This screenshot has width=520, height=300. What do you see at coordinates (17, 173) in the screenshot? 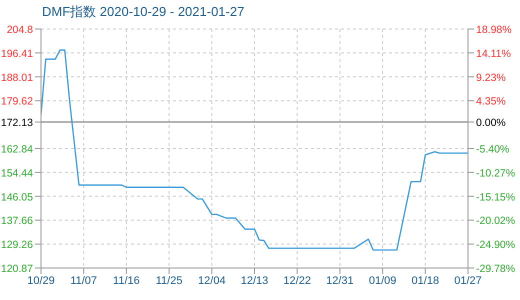
I see `y-tick-label: 154.44` at bounding box center [17, 173].